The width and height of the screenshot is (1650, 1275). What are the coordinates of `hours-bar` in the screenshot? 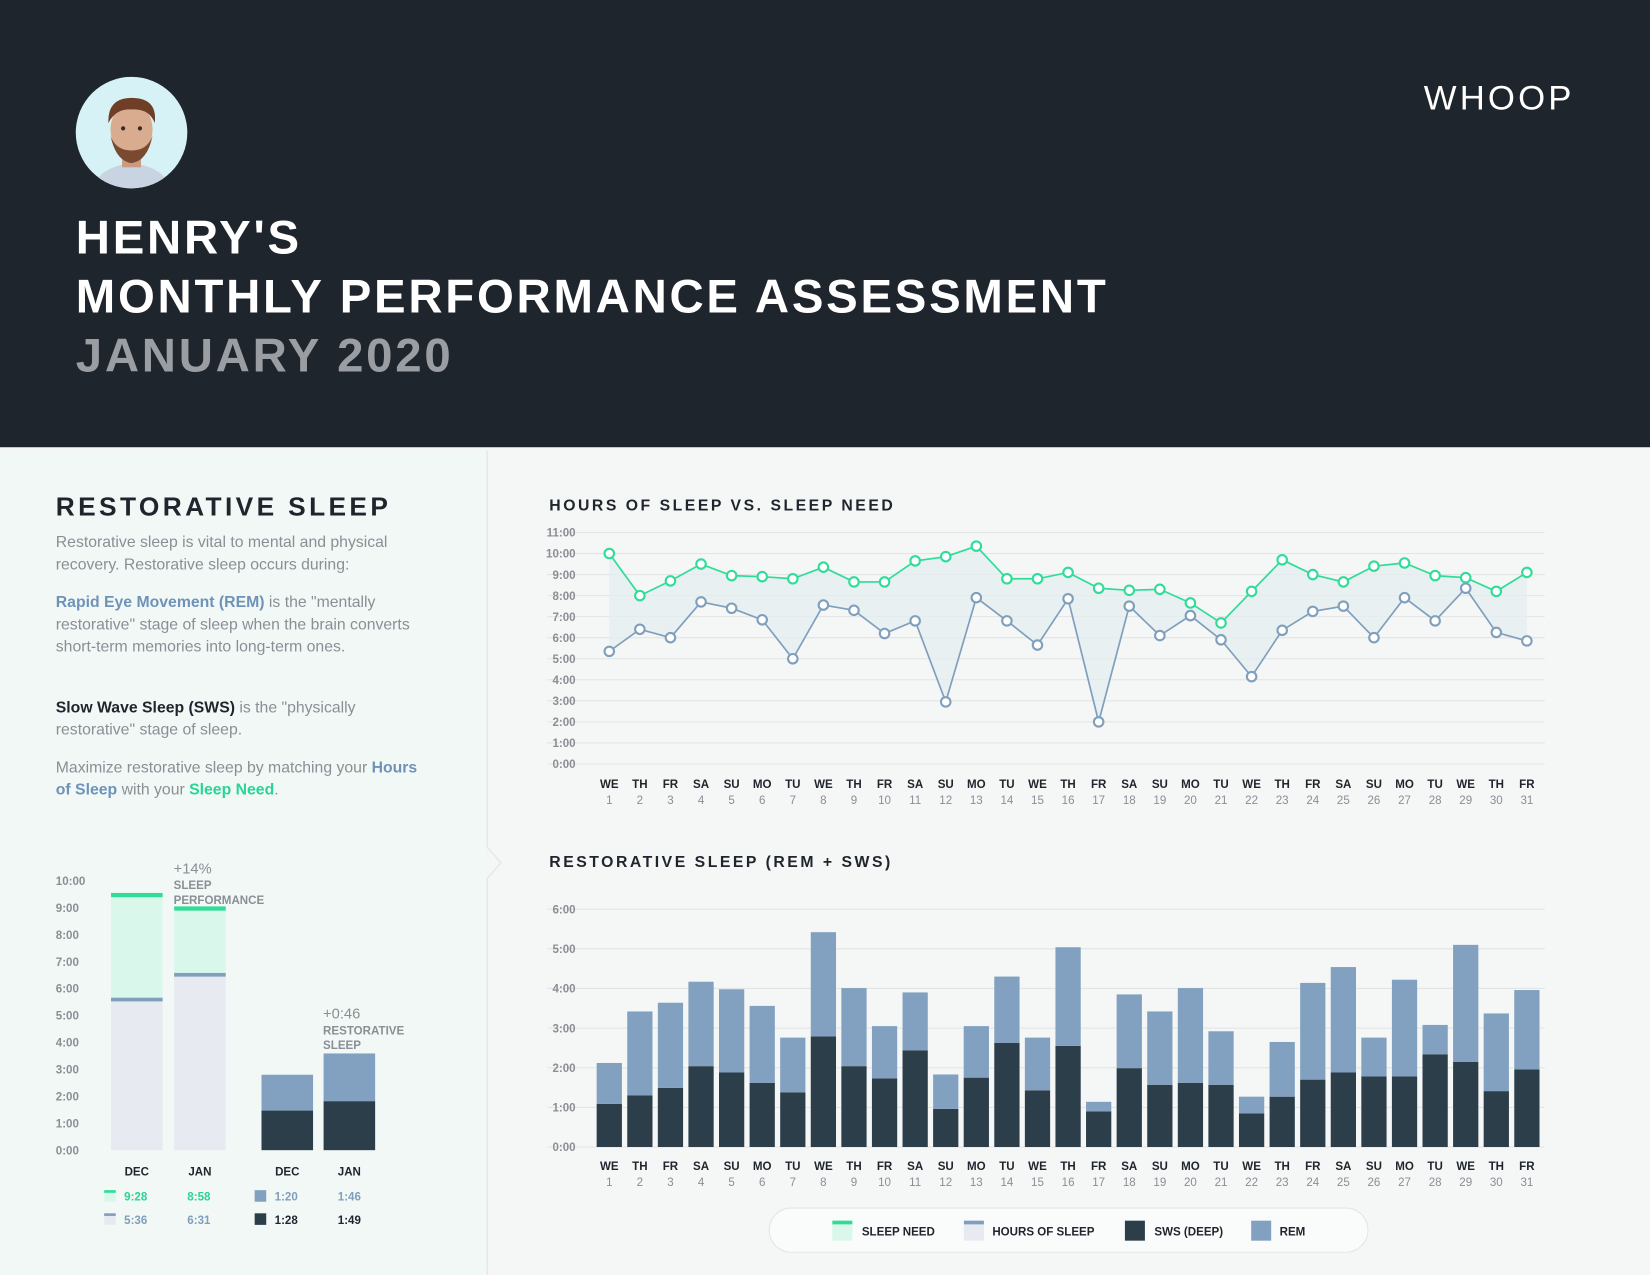 It's located at (200, 1062).